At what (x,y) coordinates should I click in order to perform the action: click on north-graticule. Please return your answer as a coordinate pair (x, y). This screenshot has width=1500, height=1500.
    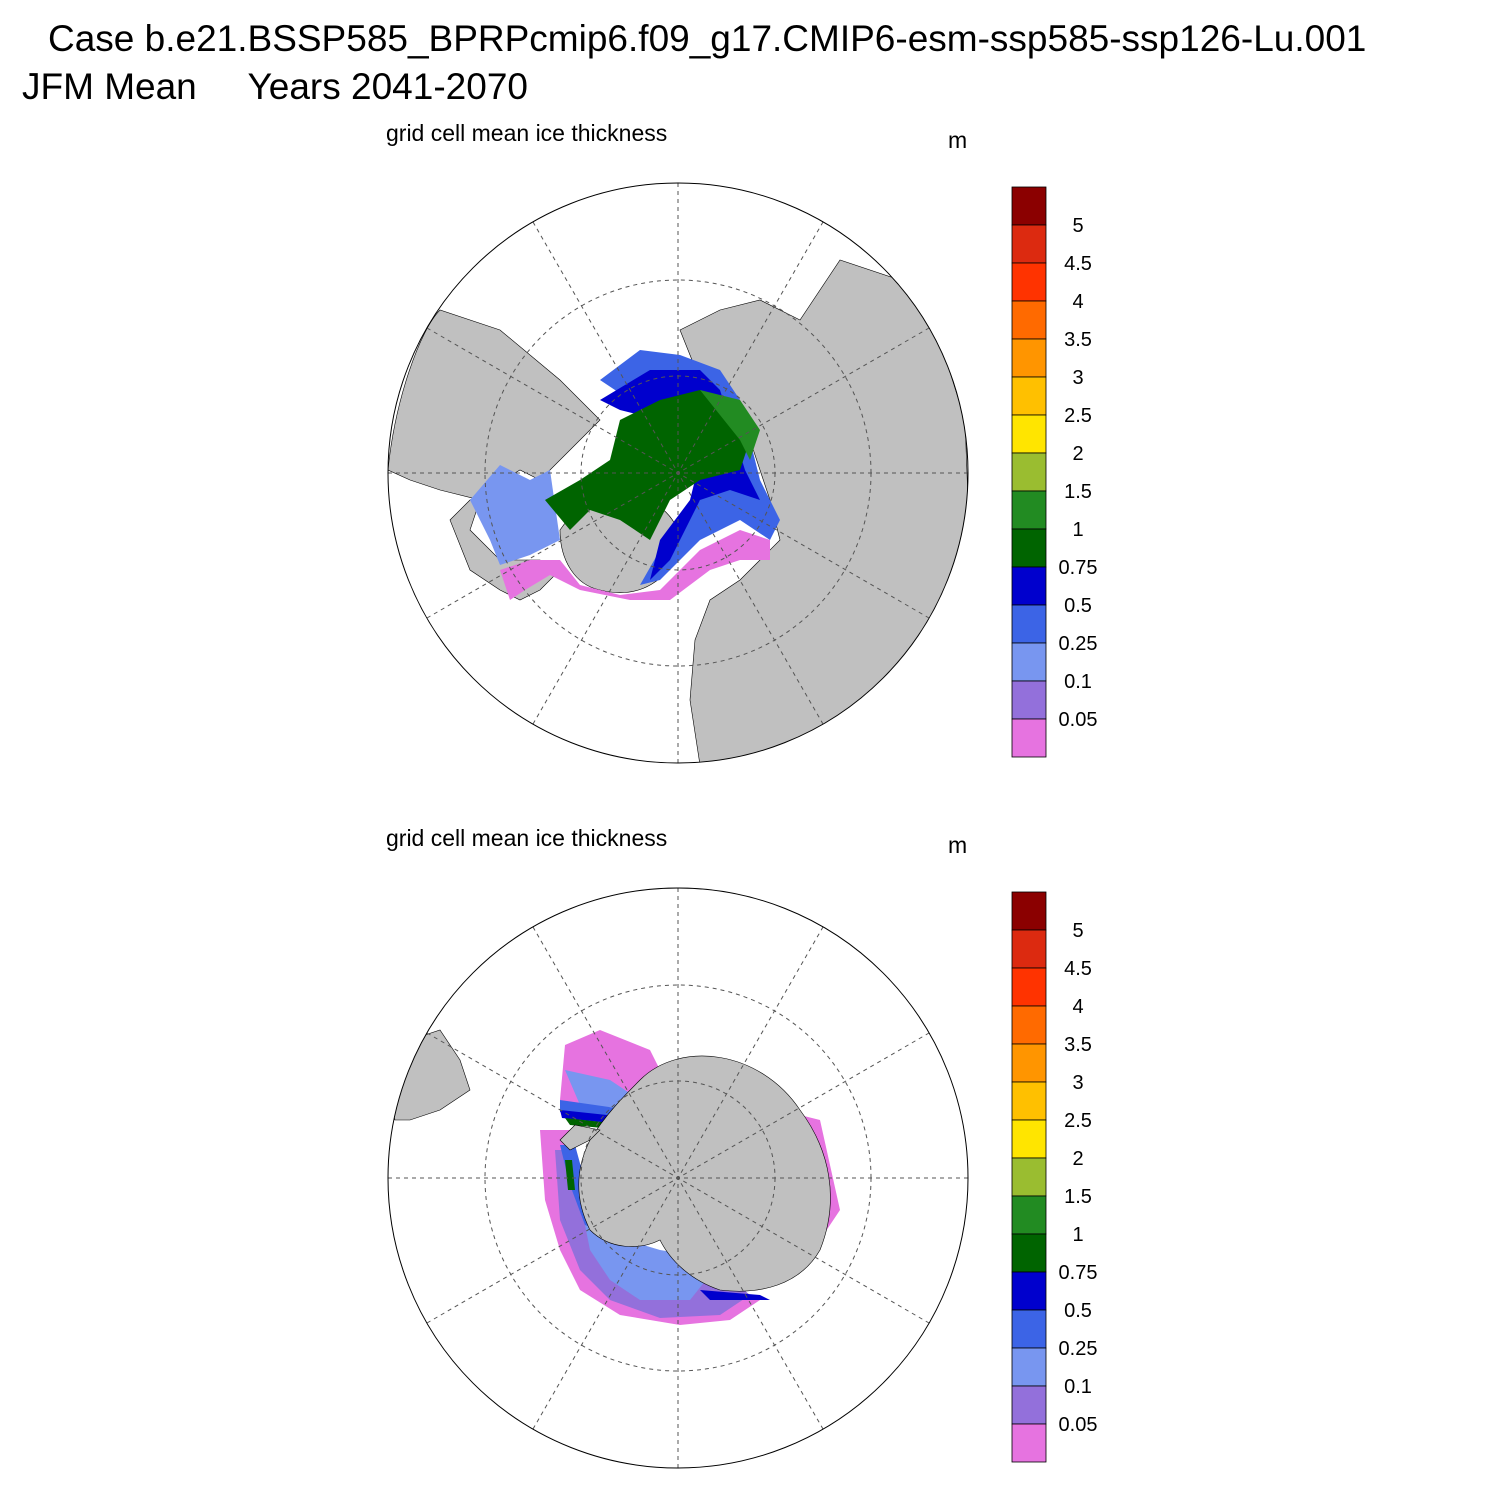
    Looking at the image, I should click on (678, 473).